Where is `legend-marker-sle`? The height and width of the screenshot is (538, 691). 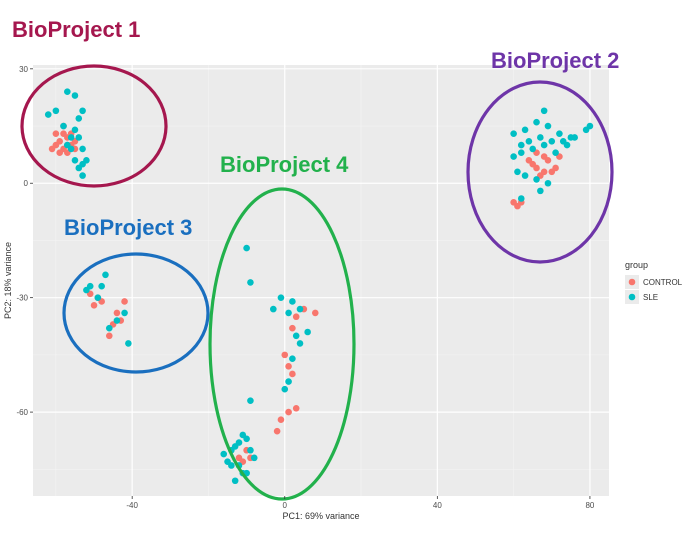
legend-marker-sle is located at coordinates (632, 297).